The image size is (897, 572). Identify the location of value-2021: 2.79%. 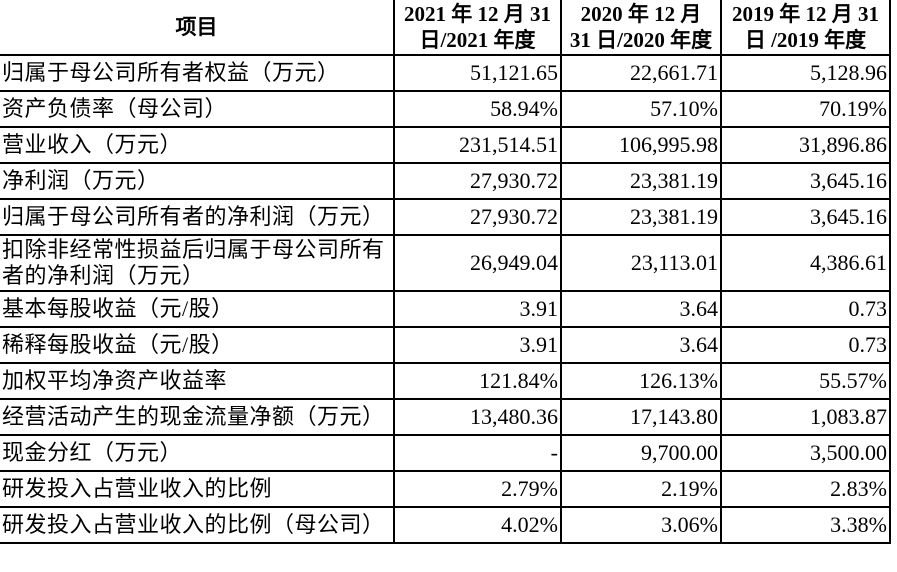
(477, 489).